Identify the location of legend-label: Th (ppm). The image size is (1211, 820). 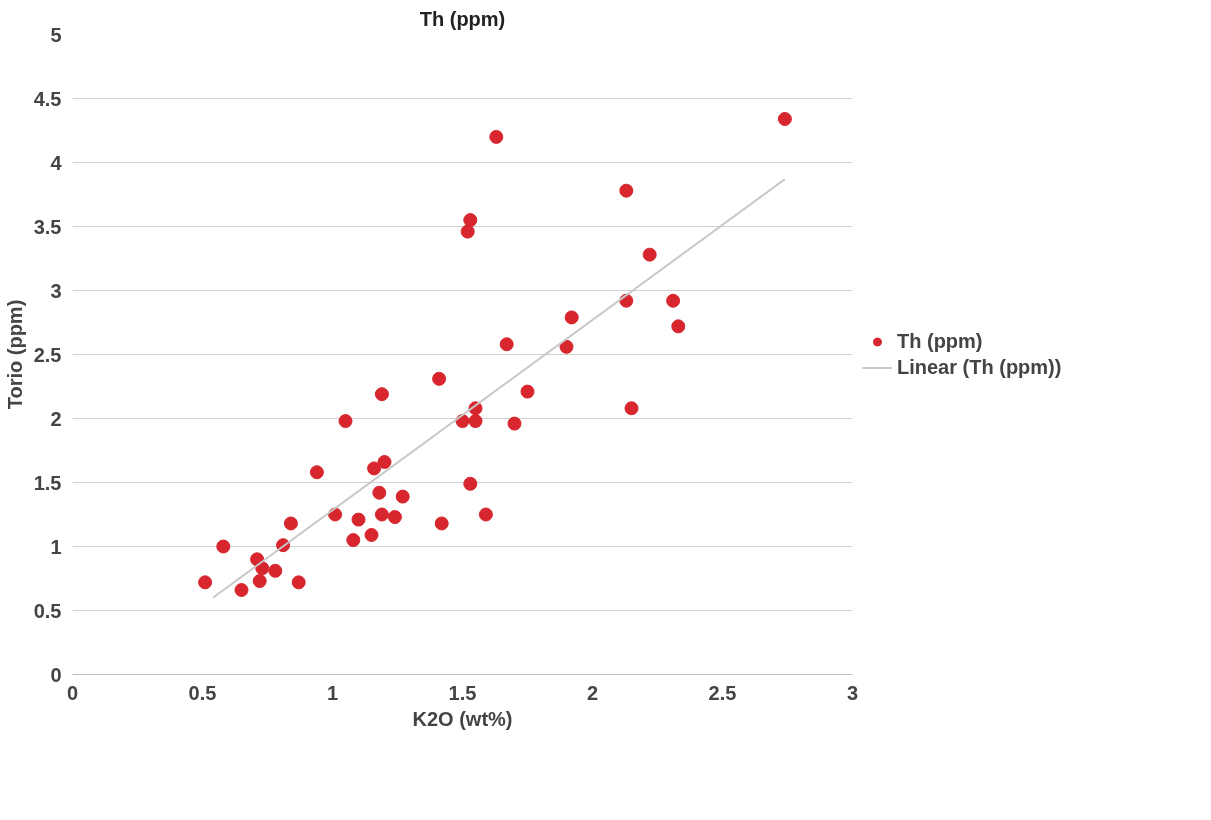
(940, 341).